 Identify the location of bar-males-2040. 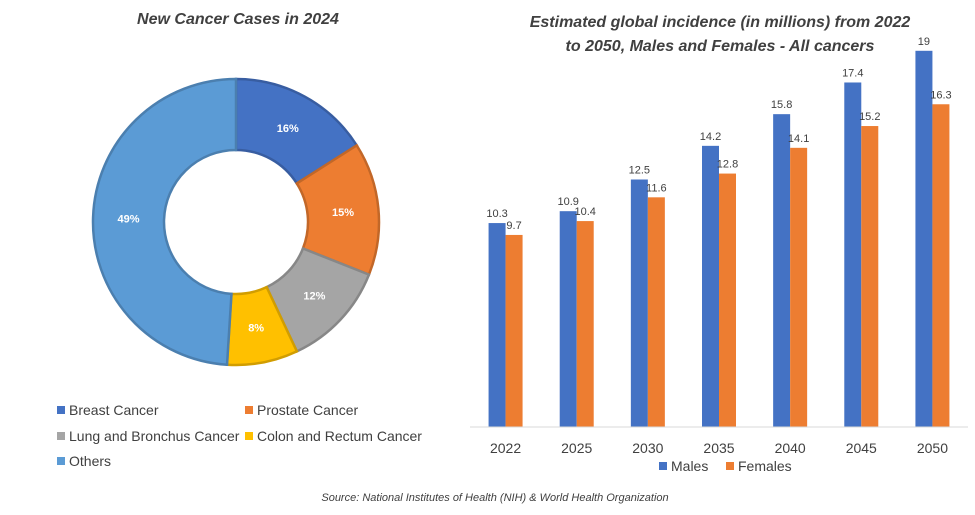
(782, 270).